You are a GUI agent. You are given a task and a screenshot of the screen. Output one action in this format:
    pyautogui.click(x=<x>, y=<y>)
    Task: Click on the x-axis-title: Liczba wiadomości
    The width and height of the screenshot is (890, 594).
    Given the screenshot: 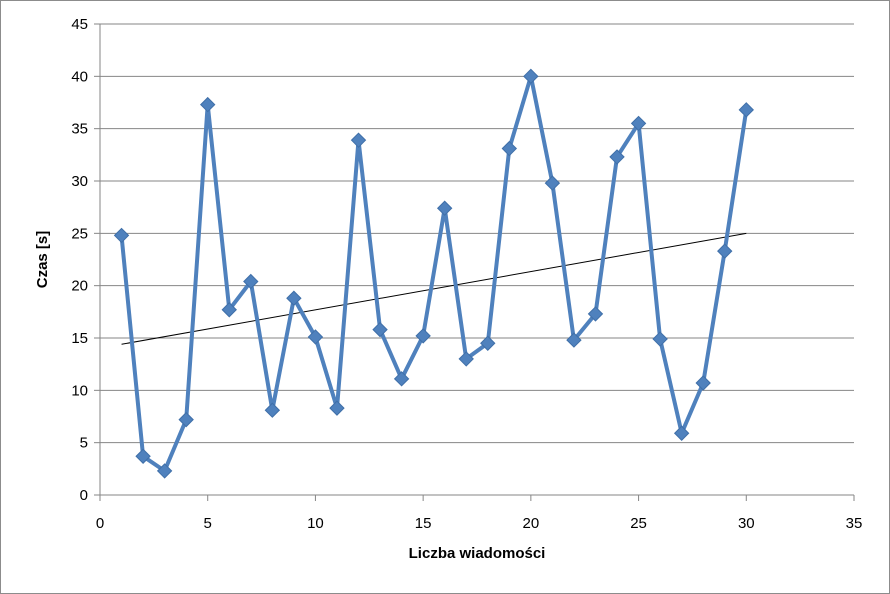 What is the action you would take?
    pyautogui.click(x=477, y=553)
    